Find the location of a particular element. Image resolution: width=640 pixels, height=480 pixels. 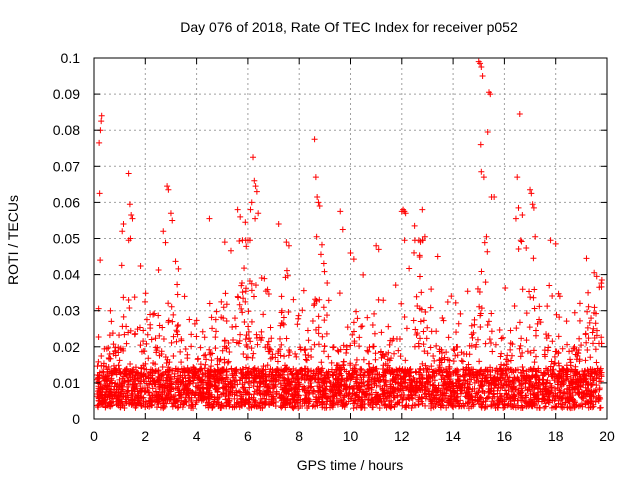

x-tick-label: 18 is located at coordinates (556, 436).